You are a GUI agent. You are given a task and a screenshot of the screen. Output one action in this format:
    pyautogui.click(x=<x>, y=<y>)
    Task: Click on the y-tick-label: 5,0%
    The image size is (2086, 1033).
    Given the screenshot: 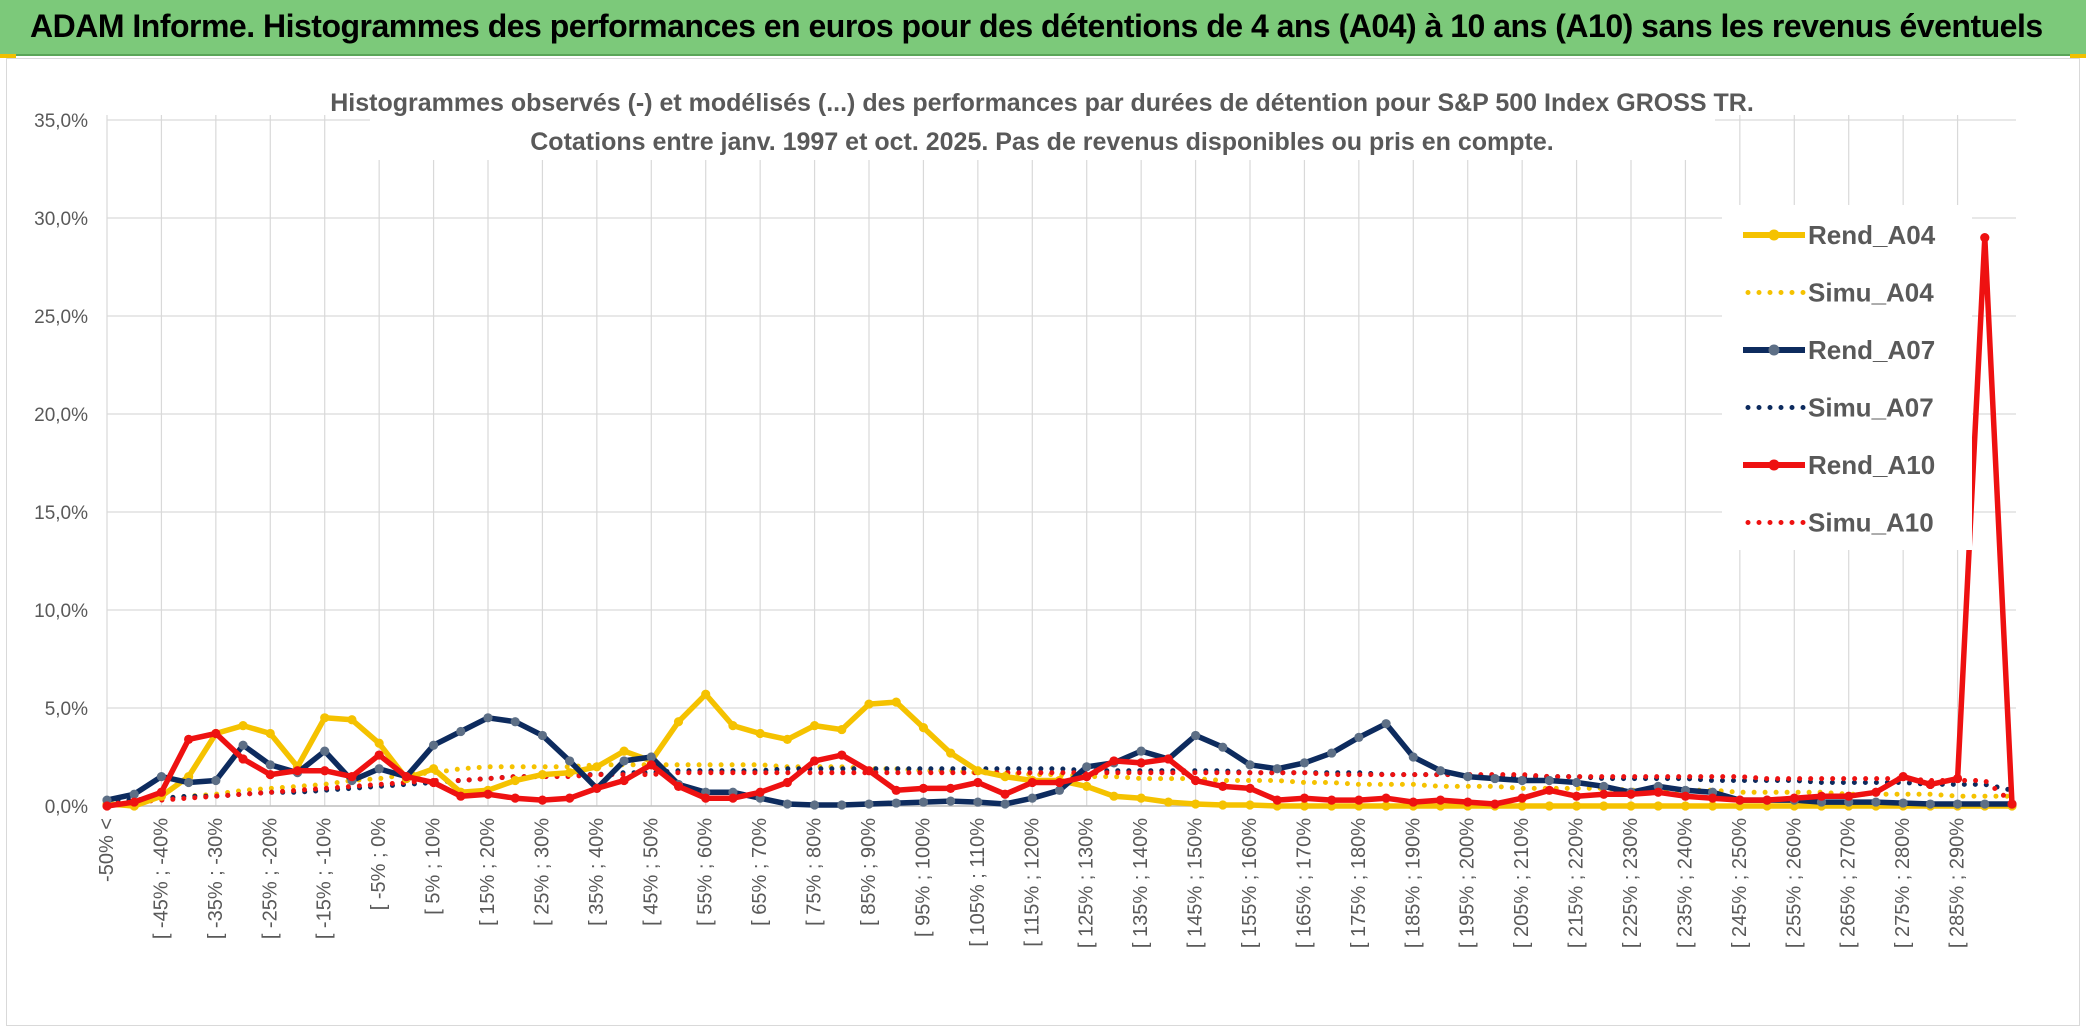 What is the action you would take?
    pyautogui.click(x=66, y=709)
    